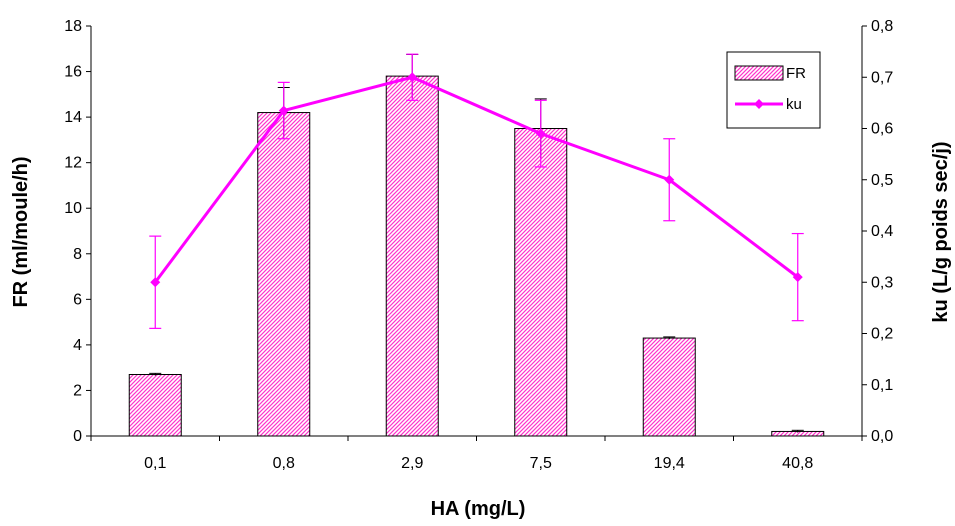  Describe the element at coordinates (759, 73) in the screenshot. I see `legend-fr-swatch` at that location.